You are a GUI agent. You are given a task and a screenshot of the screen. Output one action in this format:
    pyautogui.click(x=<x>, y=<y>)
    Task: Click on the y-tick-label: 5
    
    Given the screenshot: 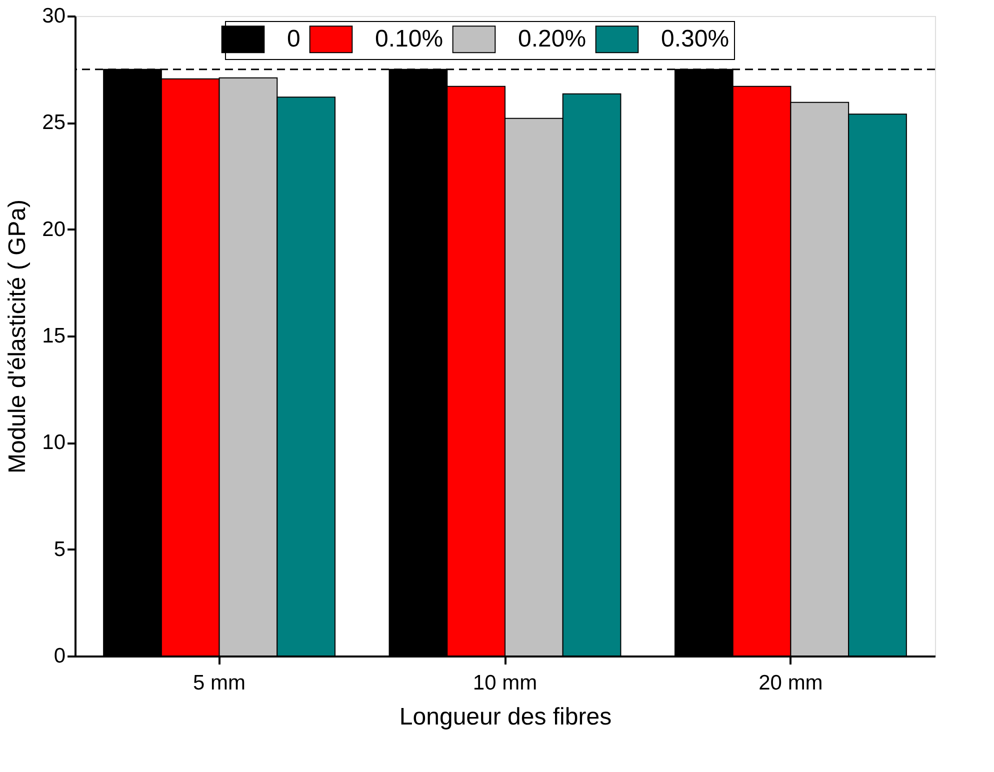 What is the action you would take?
    pyautogui.click(x=60, y=549)
    